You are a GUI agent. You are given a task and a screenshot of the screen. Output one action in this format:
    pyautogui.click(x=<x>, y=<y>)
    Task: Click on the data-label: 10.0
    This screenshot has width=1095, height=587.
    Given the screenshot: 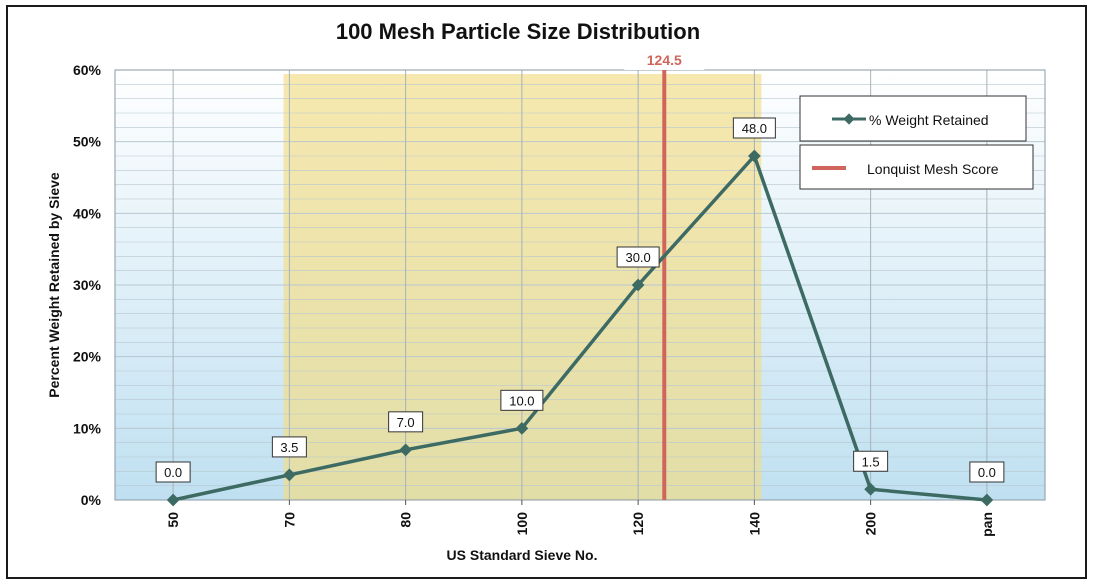 What is the action you would take?
    pyautogui.click(x=521, y=400)
    